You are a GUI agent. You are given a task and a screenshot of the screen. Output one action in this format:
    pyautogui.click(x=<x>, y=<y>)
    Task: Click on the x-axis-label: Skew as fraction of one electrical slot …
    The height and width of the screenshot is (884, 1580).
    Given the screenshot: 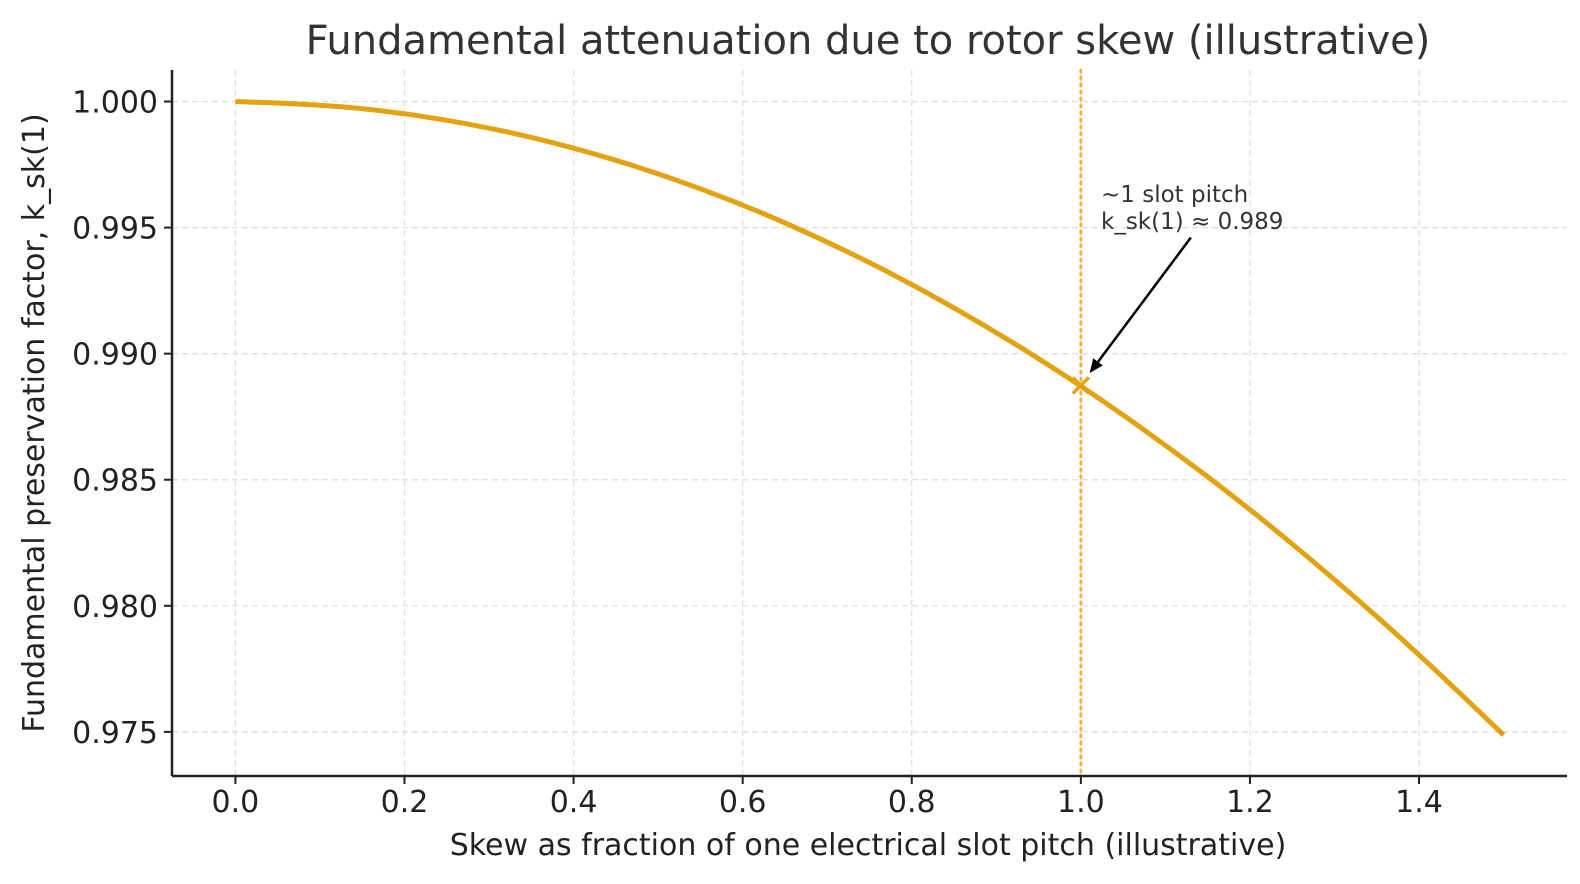 What is the action you would take?
    pyautogui.click(x=868, y=845)
    